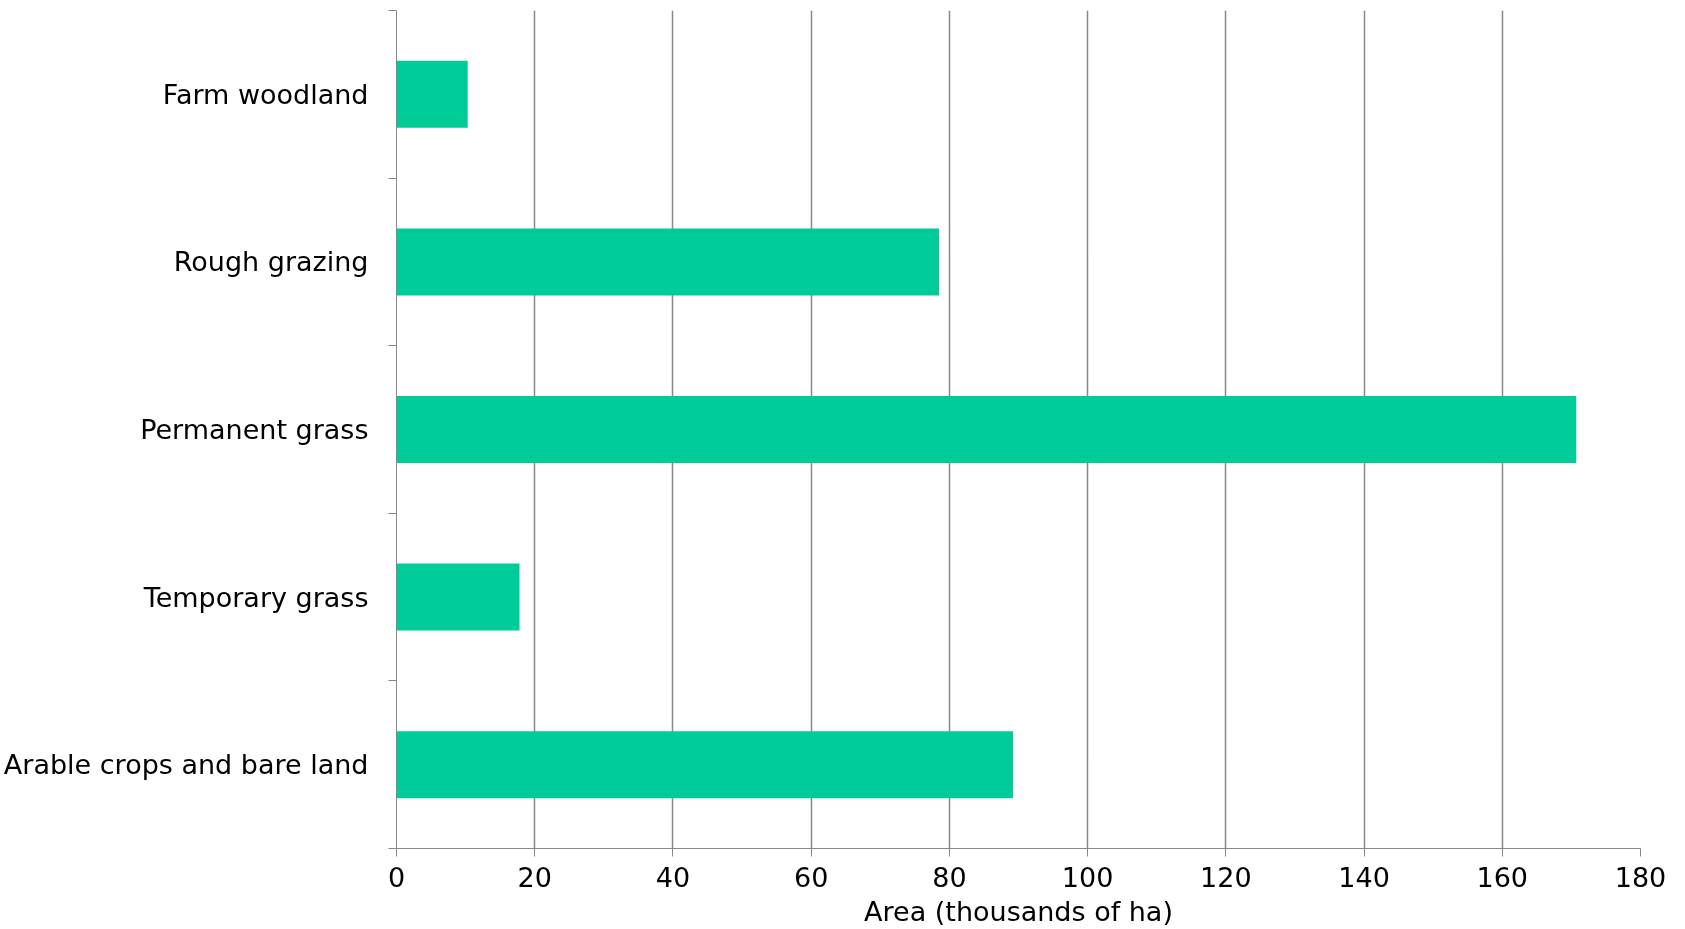  Describe the element at coordinates (1226, 877) in the screenshot. I see `x-tick-label: 120` at that location.